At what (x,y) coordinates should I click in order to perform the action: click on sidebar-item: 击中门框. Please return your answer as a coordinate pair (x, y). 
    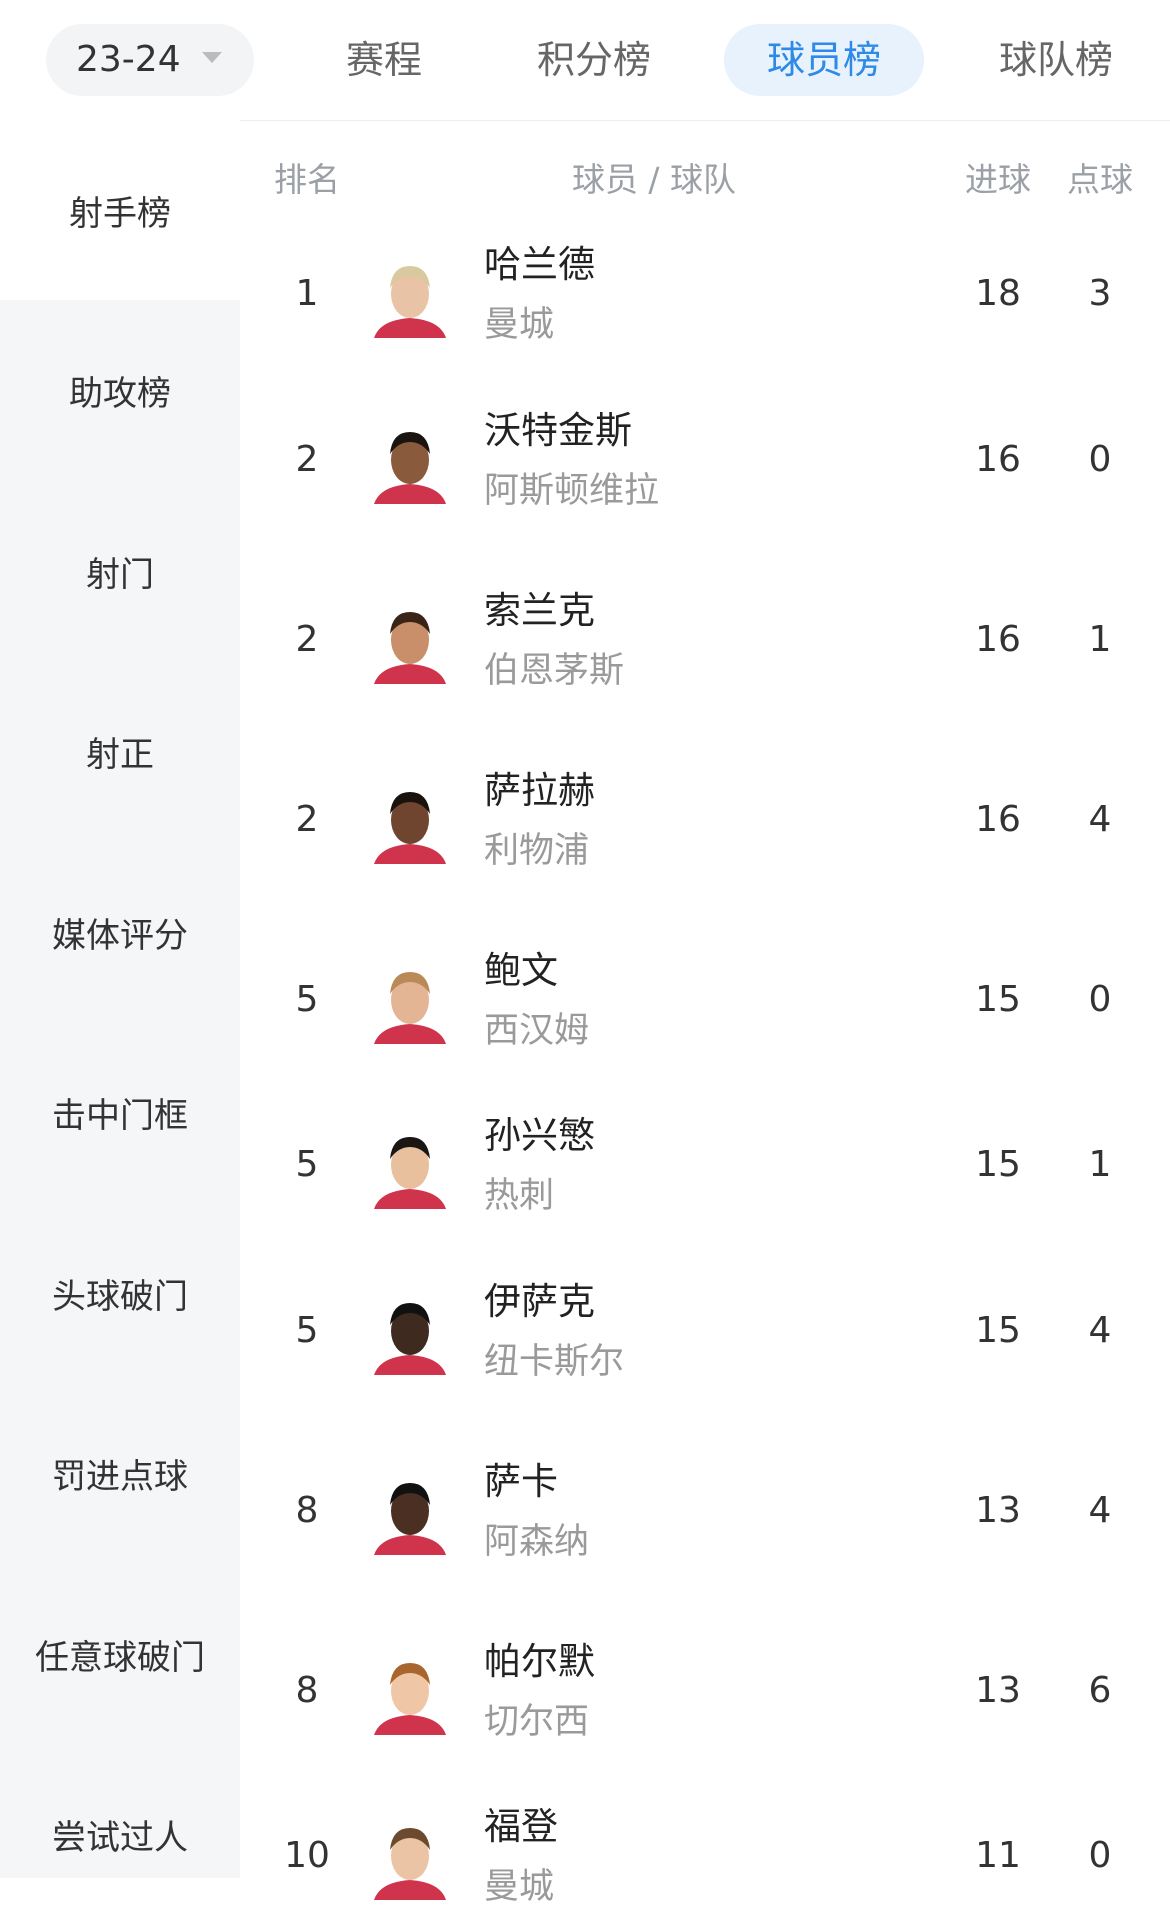
    Looking at the image, I should click on (120, 1116).